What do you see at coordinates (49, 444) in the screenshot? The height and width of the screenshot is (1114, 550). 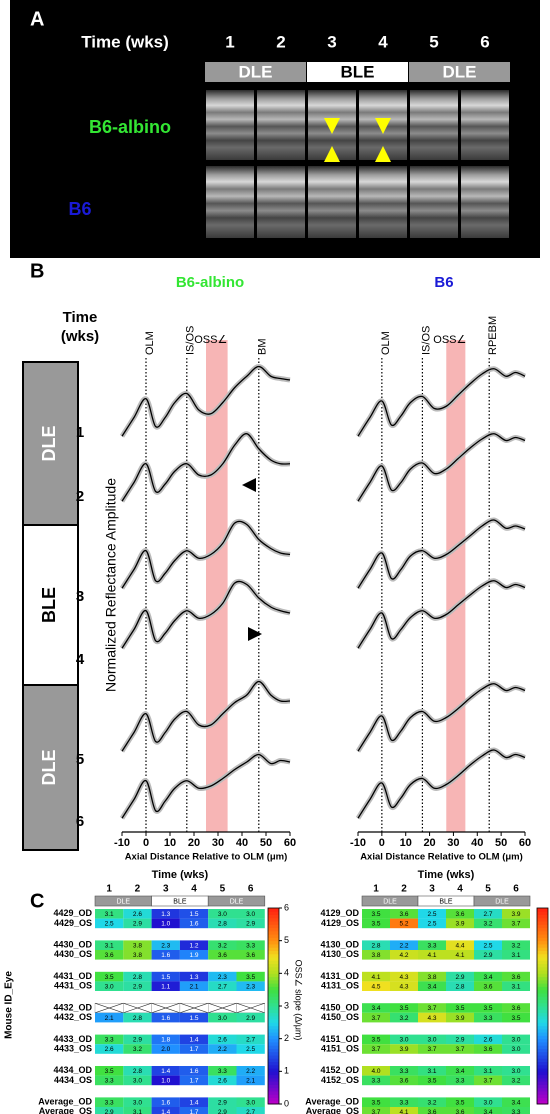 I see `phase-label: DLE` at bounding box center [49, 444].